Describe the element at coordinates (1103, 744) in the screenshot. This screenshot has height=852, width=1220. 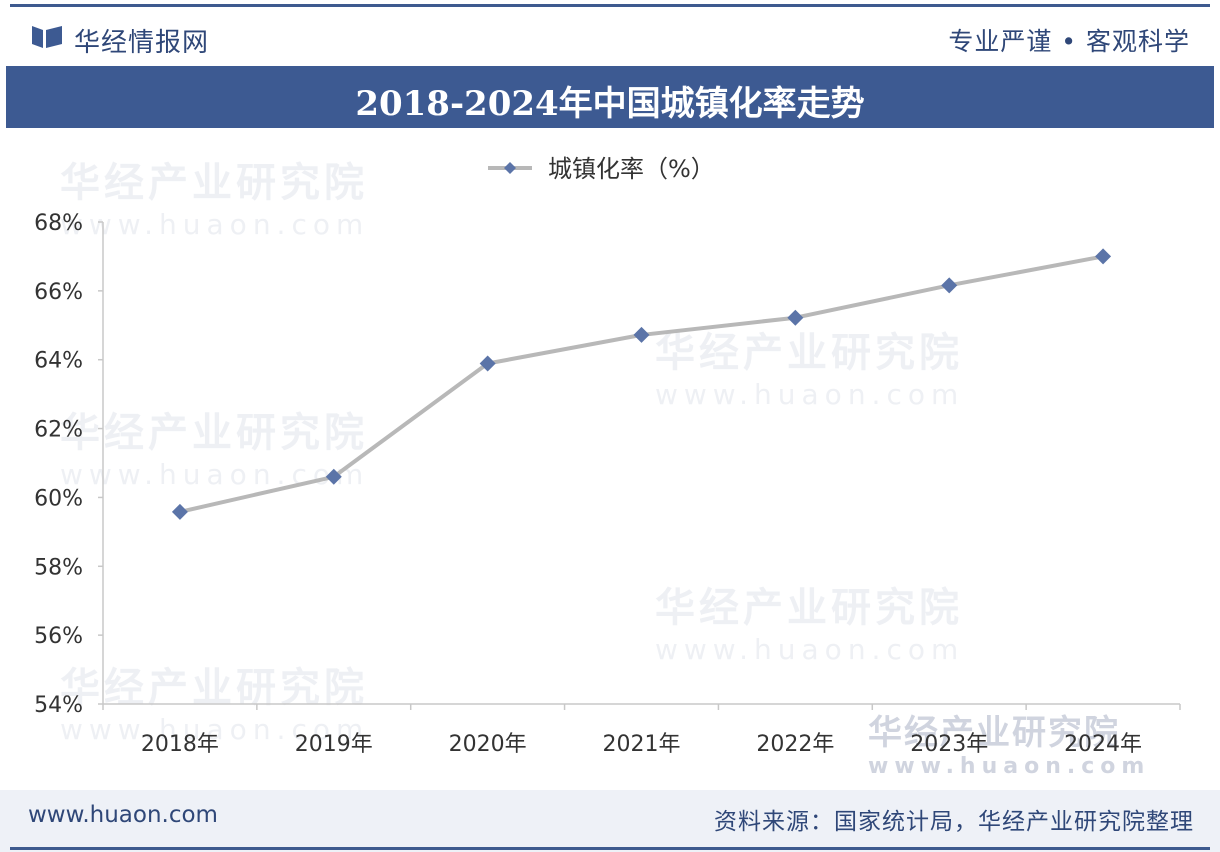
I see `x-tick-label: 2024年` at that location.